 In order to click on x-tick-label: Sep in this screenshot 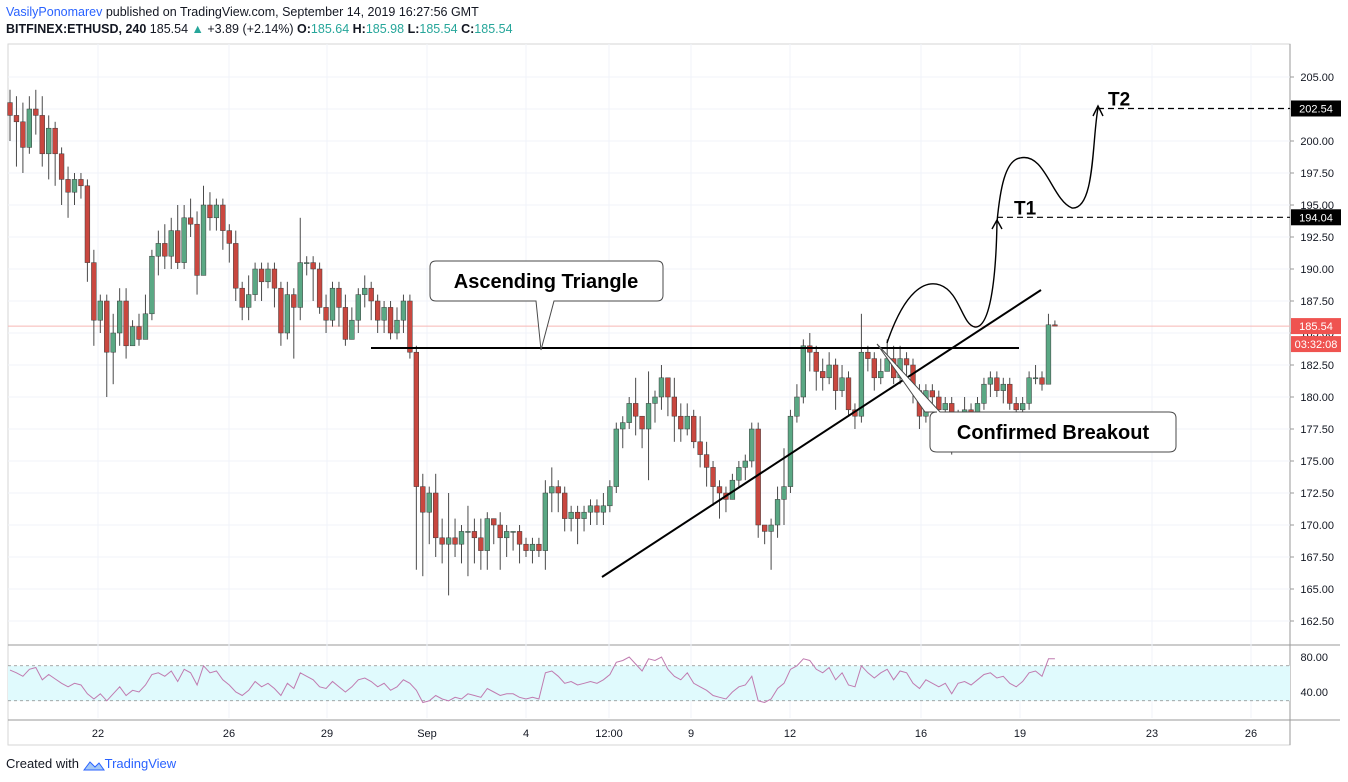, I will do `click(427, 734)`.